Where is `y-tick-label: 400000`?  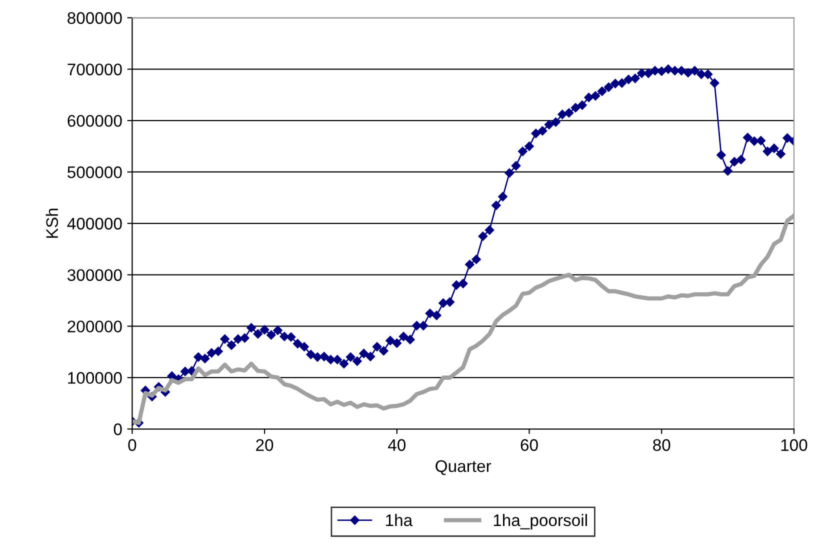
y-tick-label: 400000 is located at coordinates (94, 224).